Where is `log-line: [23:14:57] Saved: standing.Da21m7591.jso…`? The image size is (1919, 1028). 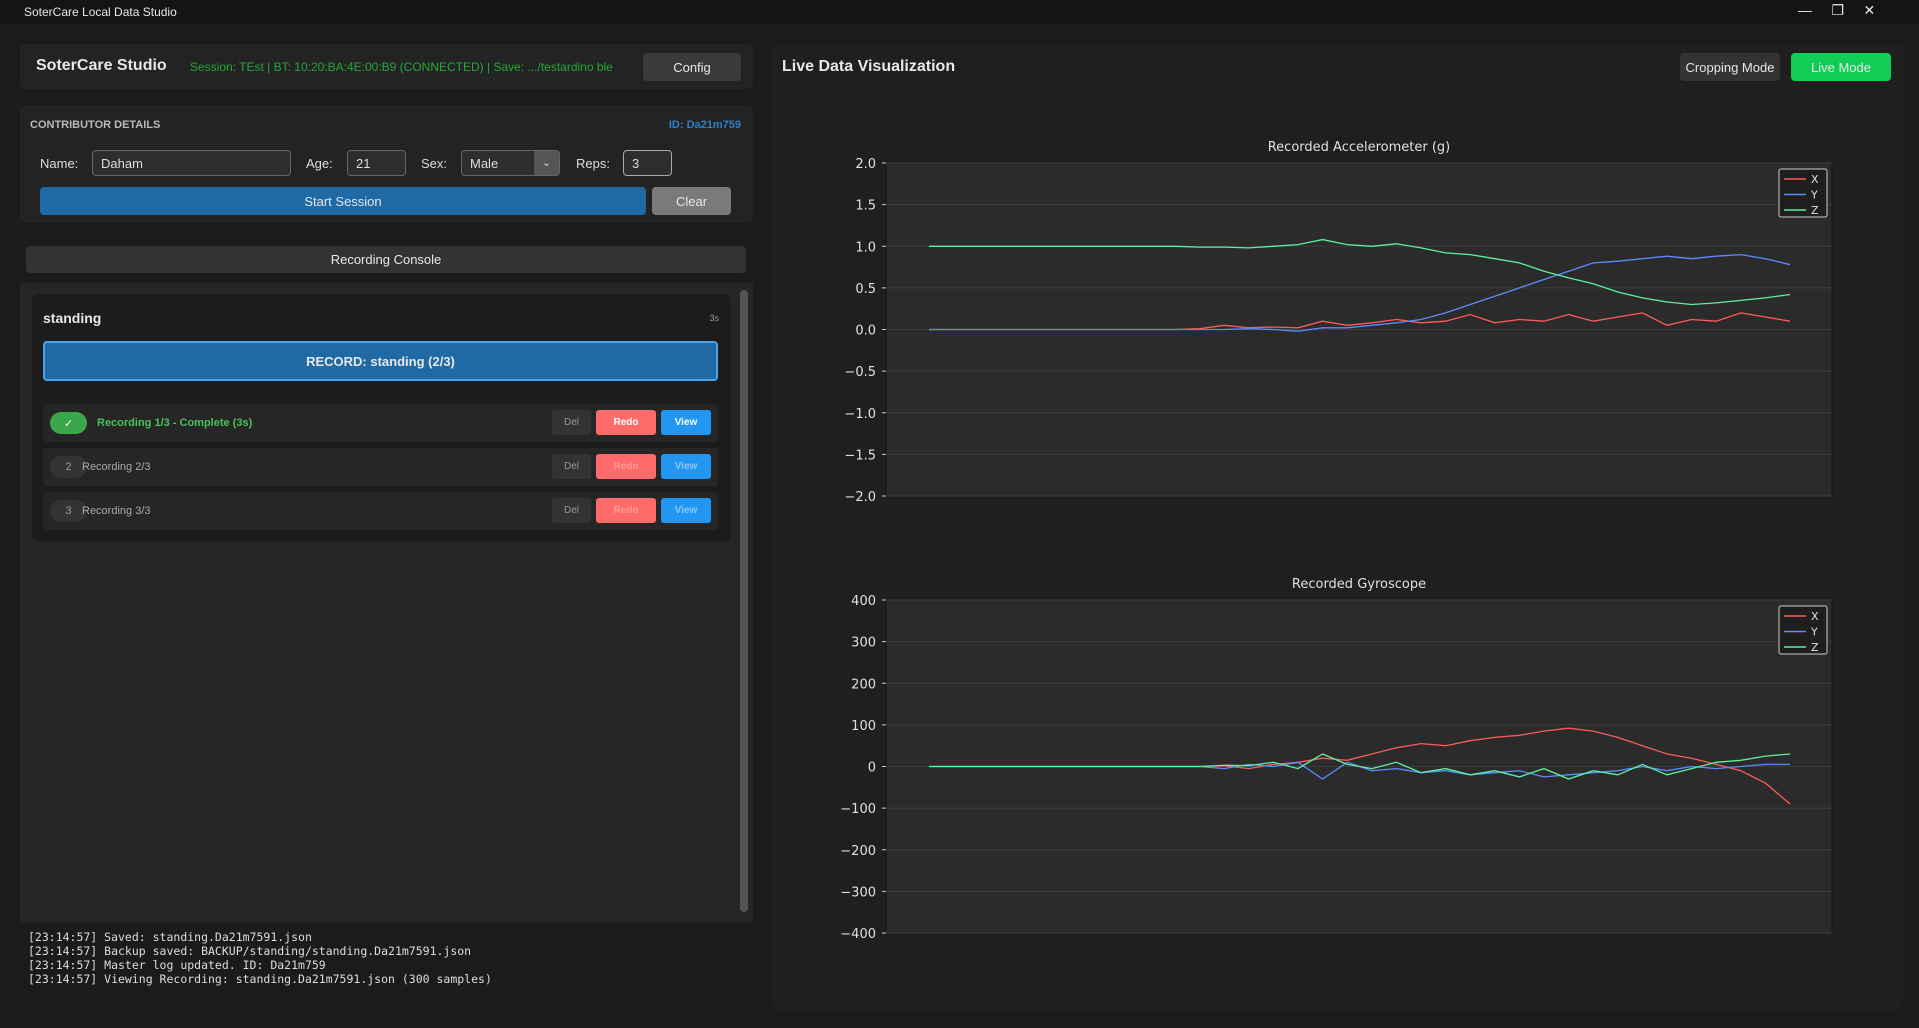
log-line: [23:14:57] Saved: standing.Da21m7591.jso… is located at coordinates (170, 937).